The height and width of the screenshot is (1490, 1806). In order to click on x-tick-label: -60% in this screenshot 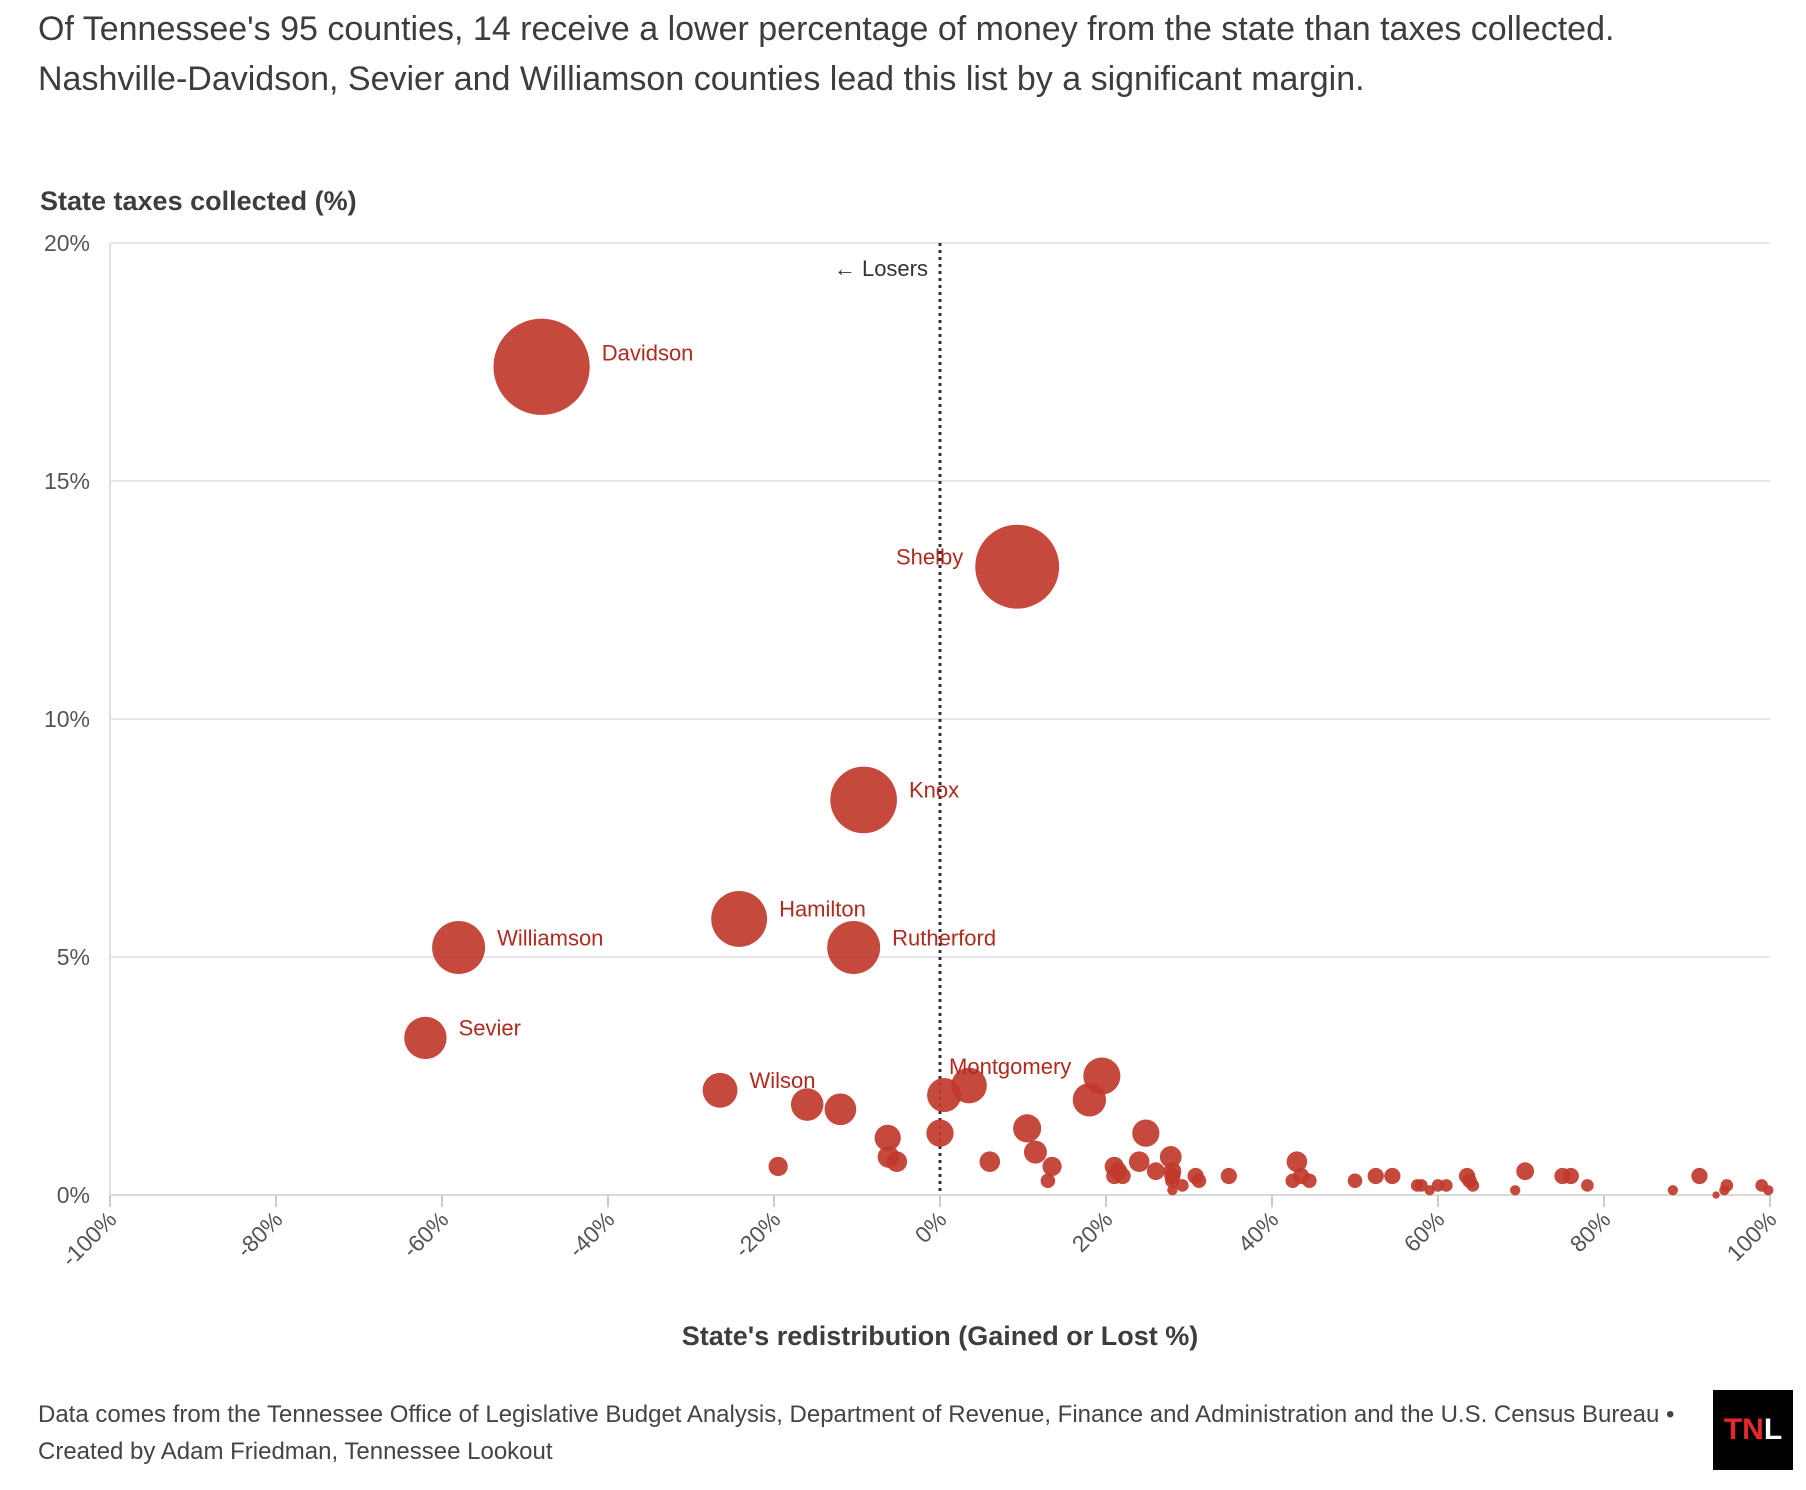, I will do `click(425, 1234)`.